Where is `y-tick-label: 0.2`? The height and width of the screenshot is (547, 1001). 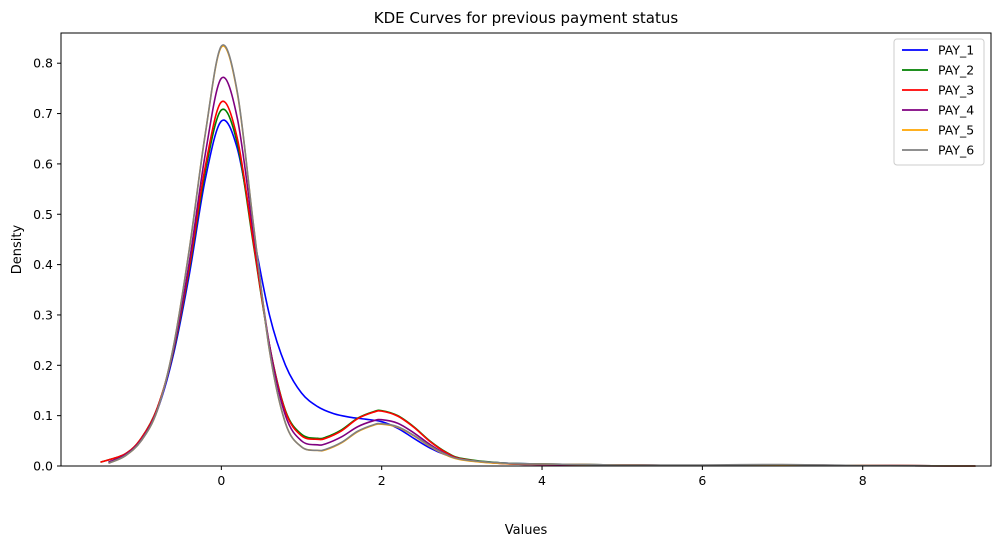
y-tick-label: 0.2 is located at coordinates (43, 365).